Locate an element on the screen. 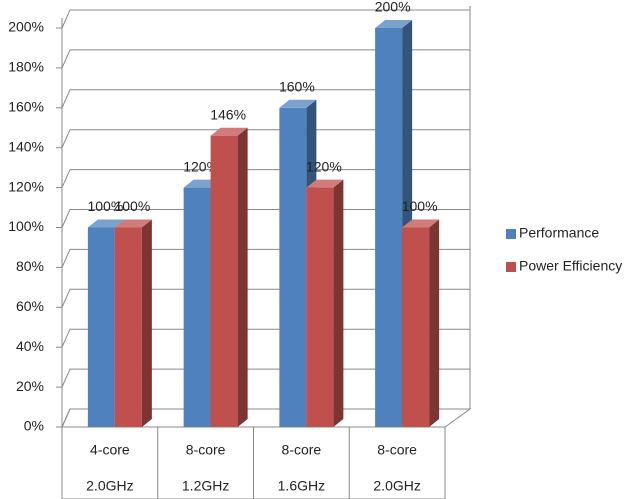  y-tick-label: 100% is located at coordinates (26, 226).